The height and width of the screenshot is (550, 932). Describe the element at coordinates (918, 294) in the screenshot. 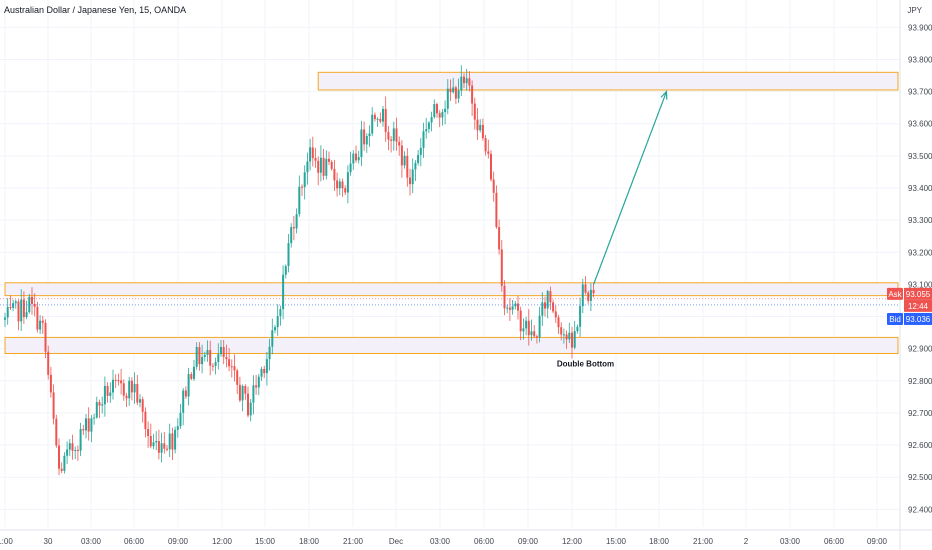

I see `ask-price: 93.055` at that location.